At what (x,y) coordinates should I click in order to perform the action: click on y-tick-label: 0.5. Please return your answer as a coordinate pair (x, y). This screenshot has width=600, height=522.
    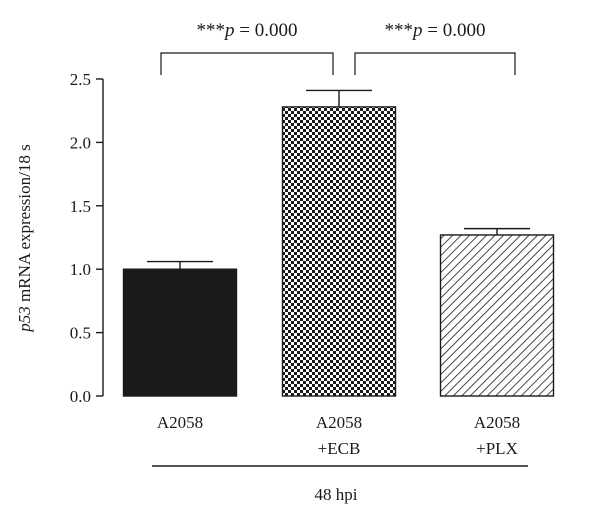
    Looking at the image, I should click on (80, 333).